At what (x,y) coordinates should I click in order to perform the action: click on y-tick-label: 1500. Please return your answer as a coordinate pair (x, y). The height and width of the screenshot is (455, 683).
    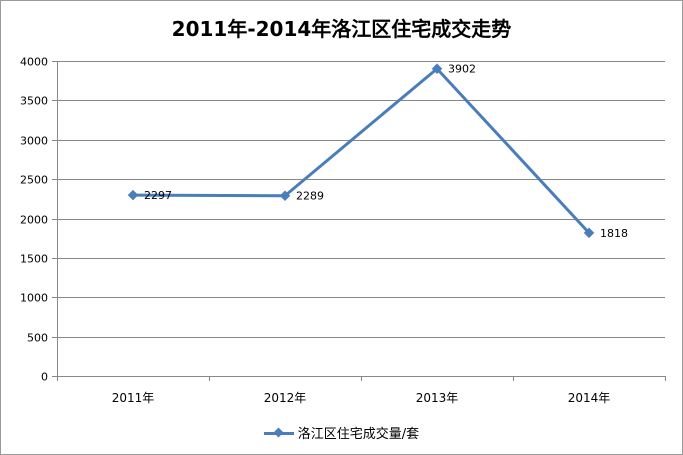
    Looking at the image, I should click on (34, 259).